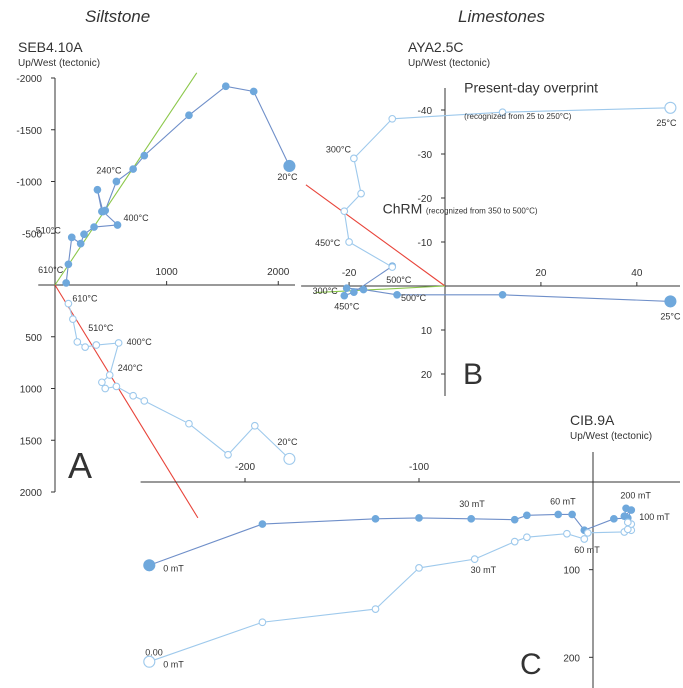  I want to click on header-limestones: Limestones, so click(501, 16).